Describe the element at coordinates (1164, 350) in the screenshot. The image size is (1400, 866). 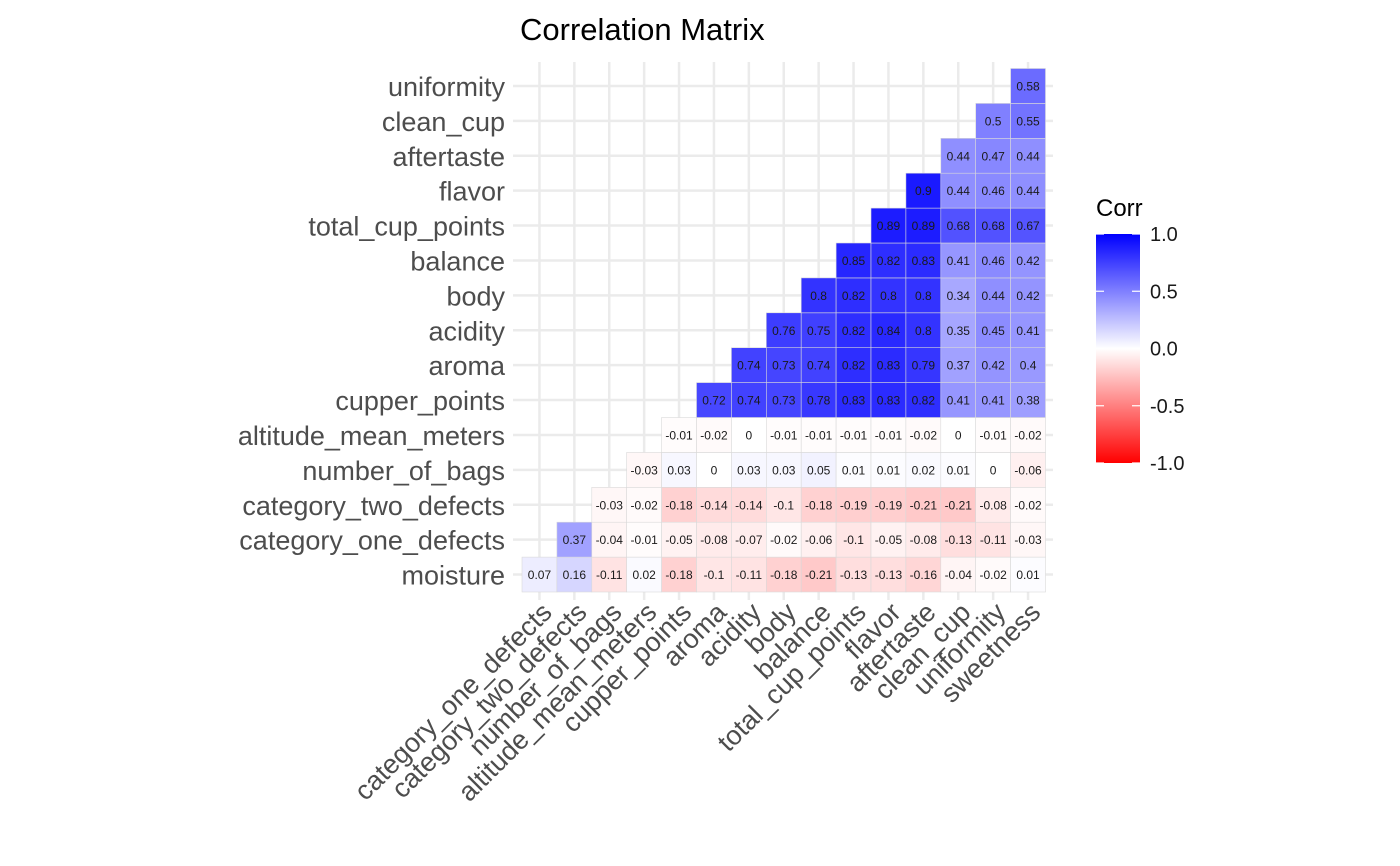
I see `legend-tick-label: 0.0` at that location.